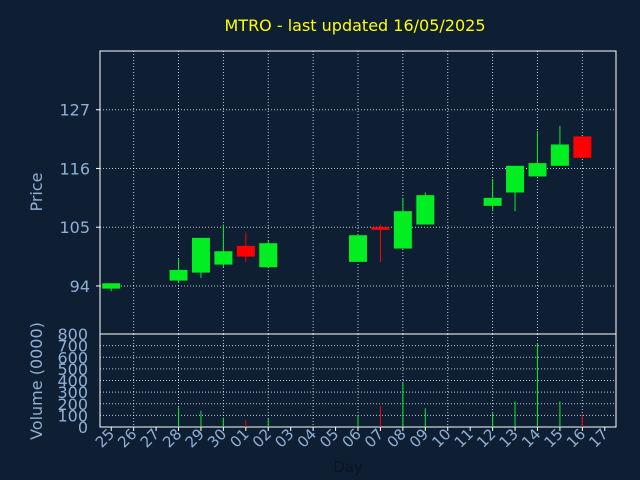 The width and height of the screenshot is (640, 480). What do you see at coordinates (72, 415) in the screenshot?
I see `volume-tick-label: 100` at bounding box center [72, 415].